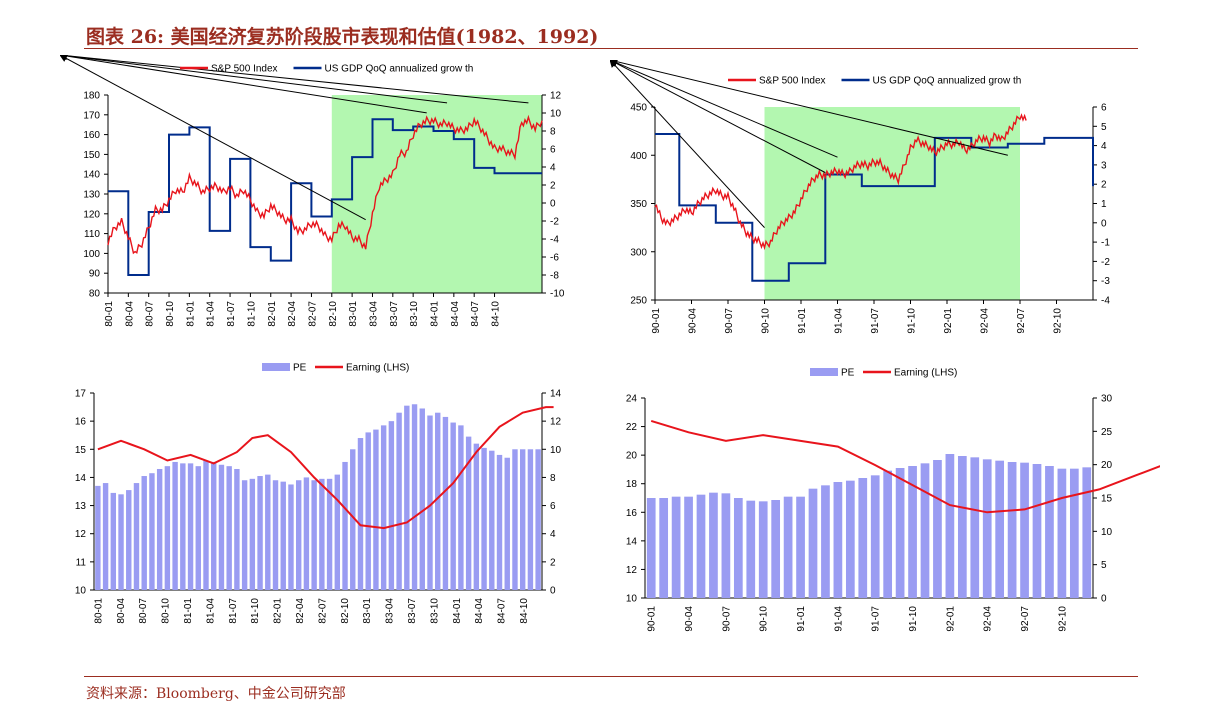 The image size is (1224, 721). I want to click on title-rule, so click(611, 48).